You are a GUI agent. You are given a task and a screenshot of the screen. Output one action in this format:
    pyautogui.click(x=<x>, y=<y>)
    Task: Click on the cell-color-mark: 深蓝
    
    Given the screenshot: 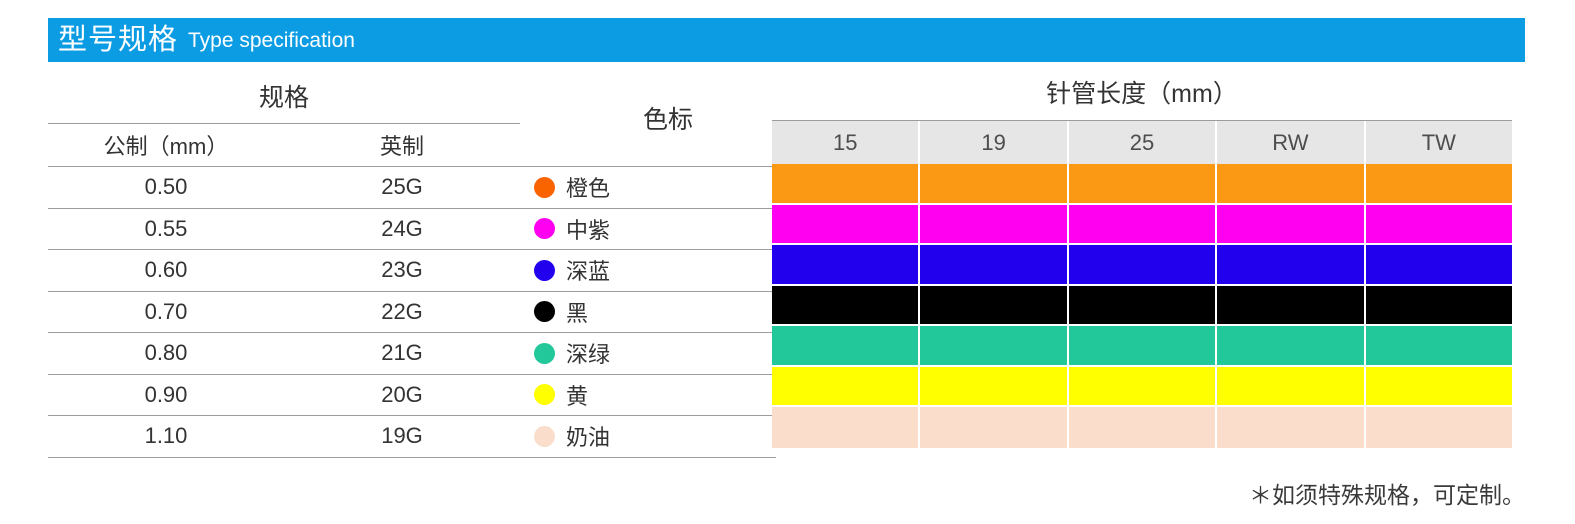 What is the action you would take?
    pyautogui.click(x=648, y=270)
    